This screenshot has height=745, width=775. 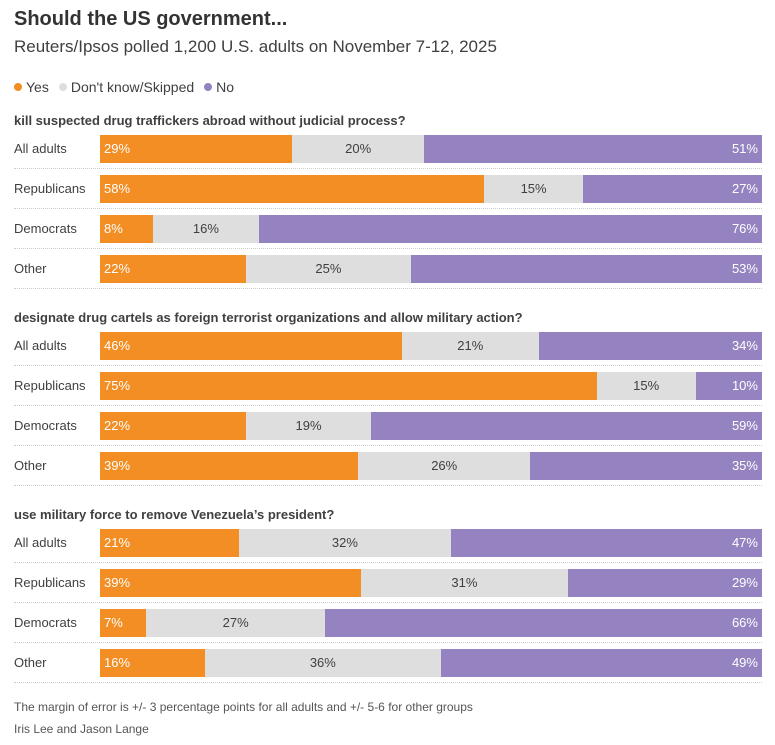 I want to click on bar-segment-dk: 27%, so click(x=236, y=623).